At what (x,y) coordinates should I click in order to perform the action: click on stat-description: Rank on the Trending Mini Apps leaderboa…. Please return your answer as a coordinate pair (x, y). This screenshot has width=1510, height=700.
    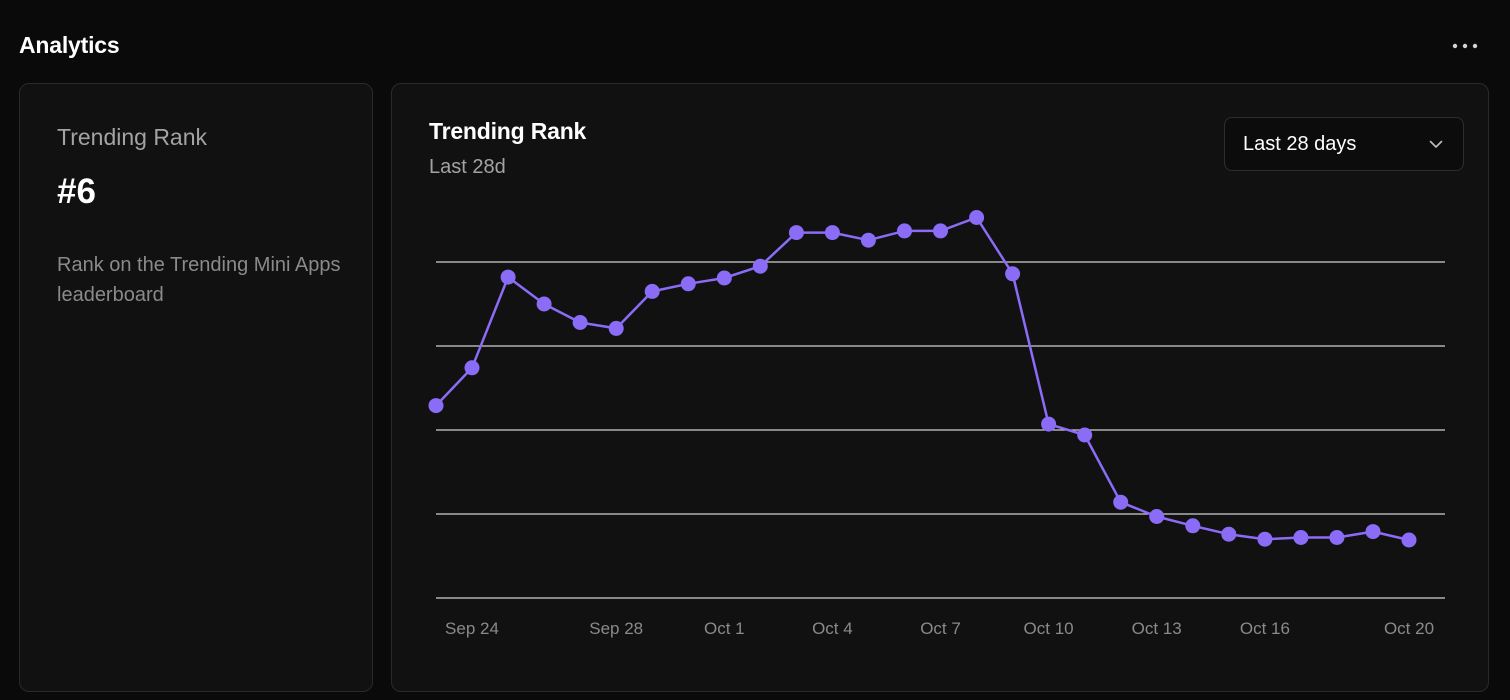
    Looking at the image, I should click on (199, 280).